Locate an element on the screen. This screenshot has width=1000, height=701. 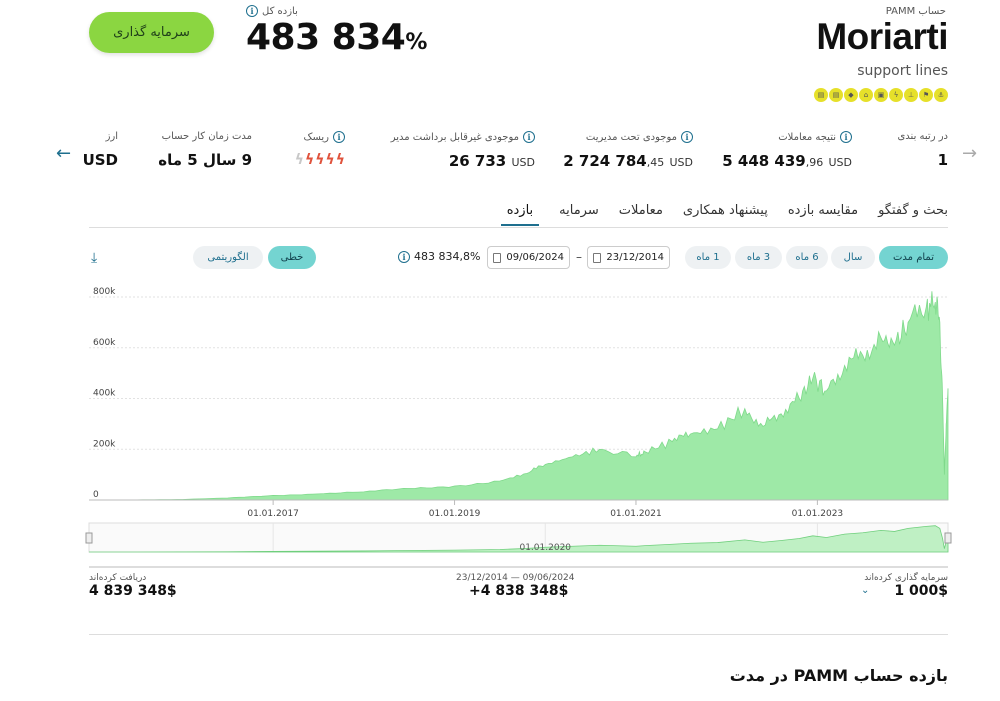
total-return-value: 483 834% is located at coordinates (336, 37).